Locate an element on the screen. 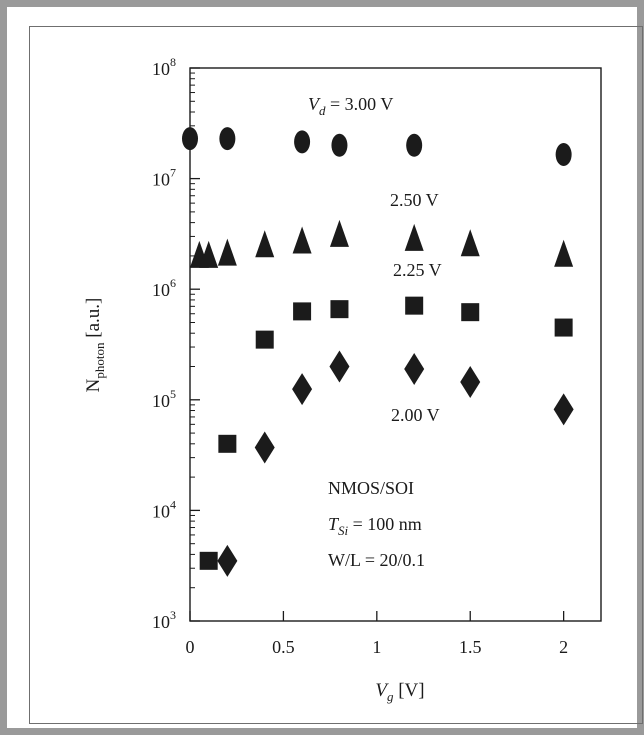 The image size is (644, 735). y-tick-label: 10⁴ is located at coordinates (164, 509).